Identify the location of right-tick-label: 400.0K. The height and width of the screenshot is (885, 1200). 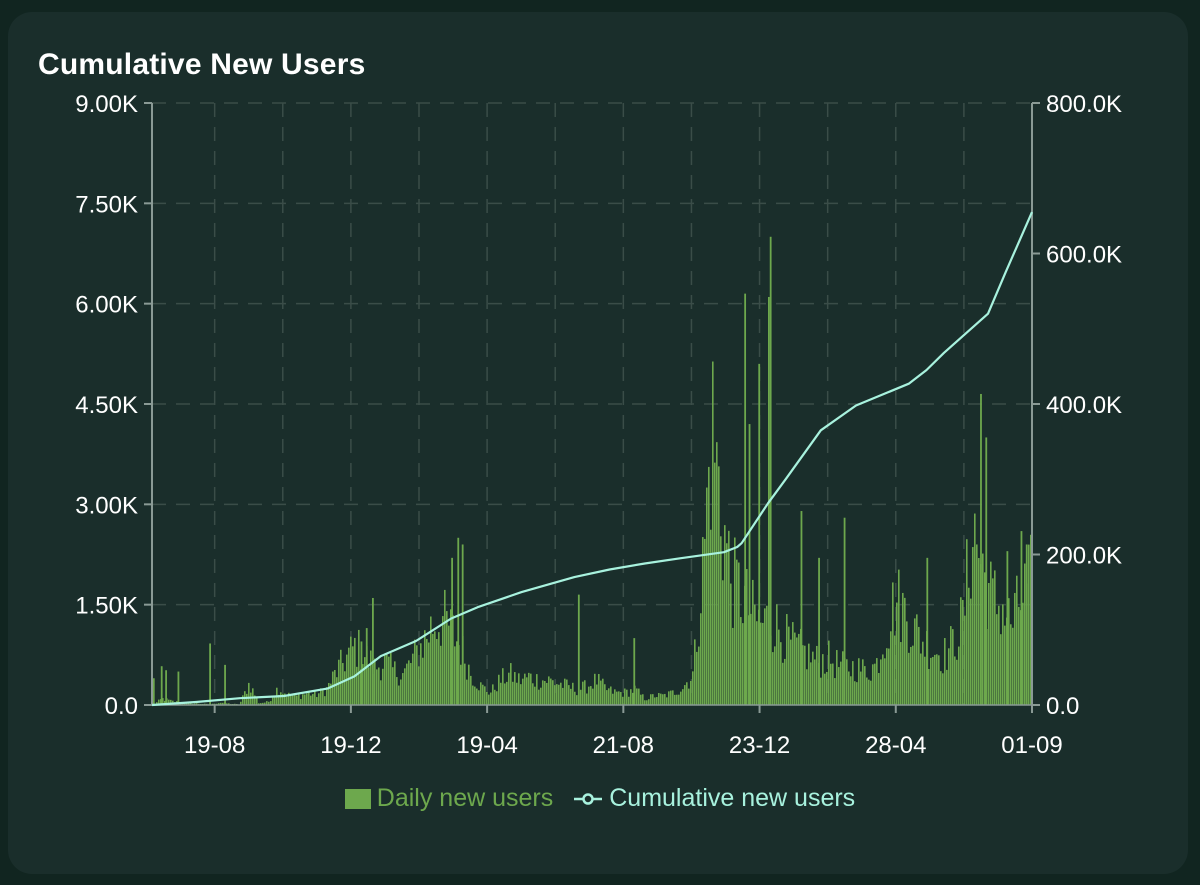
(1084, 405).